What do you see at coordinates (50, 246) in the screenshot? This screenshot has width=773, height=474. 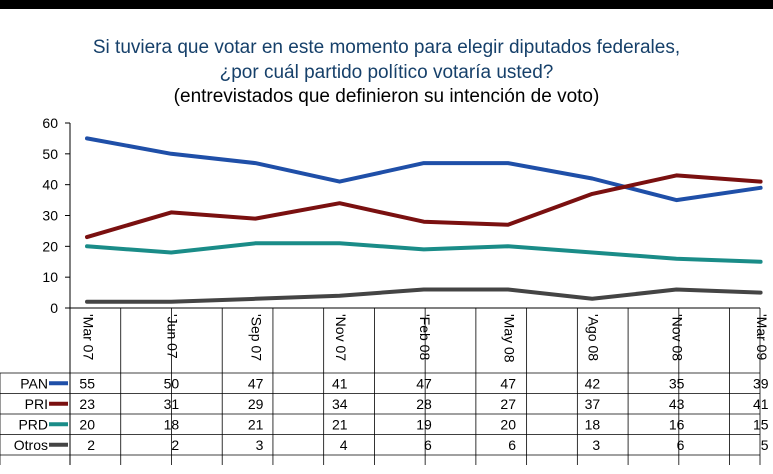 I see `y-tick-label: 20` at bounding box center [50, 246].